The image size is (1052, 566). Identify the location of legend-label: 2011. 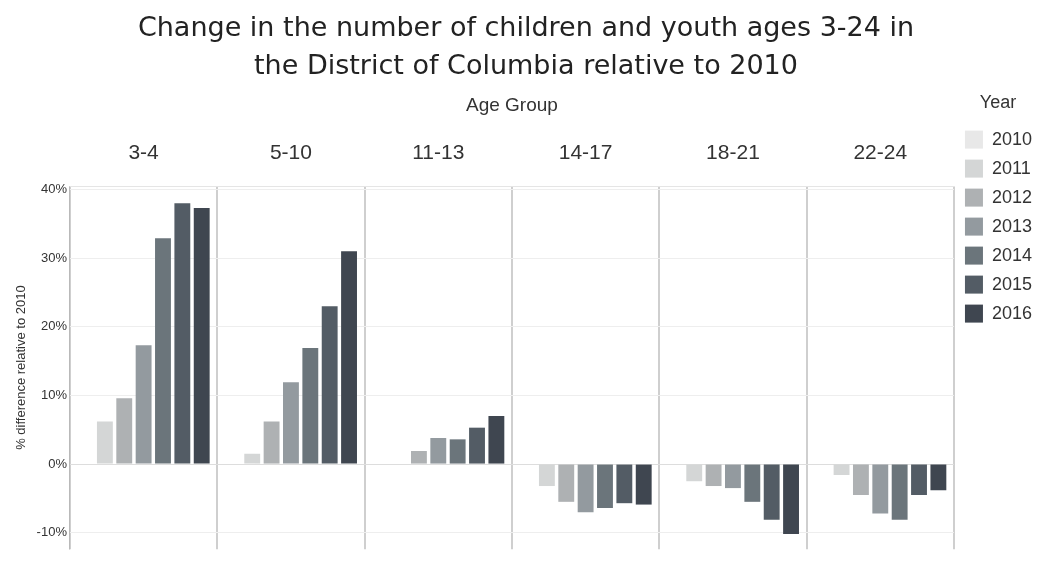
(1011, 167).